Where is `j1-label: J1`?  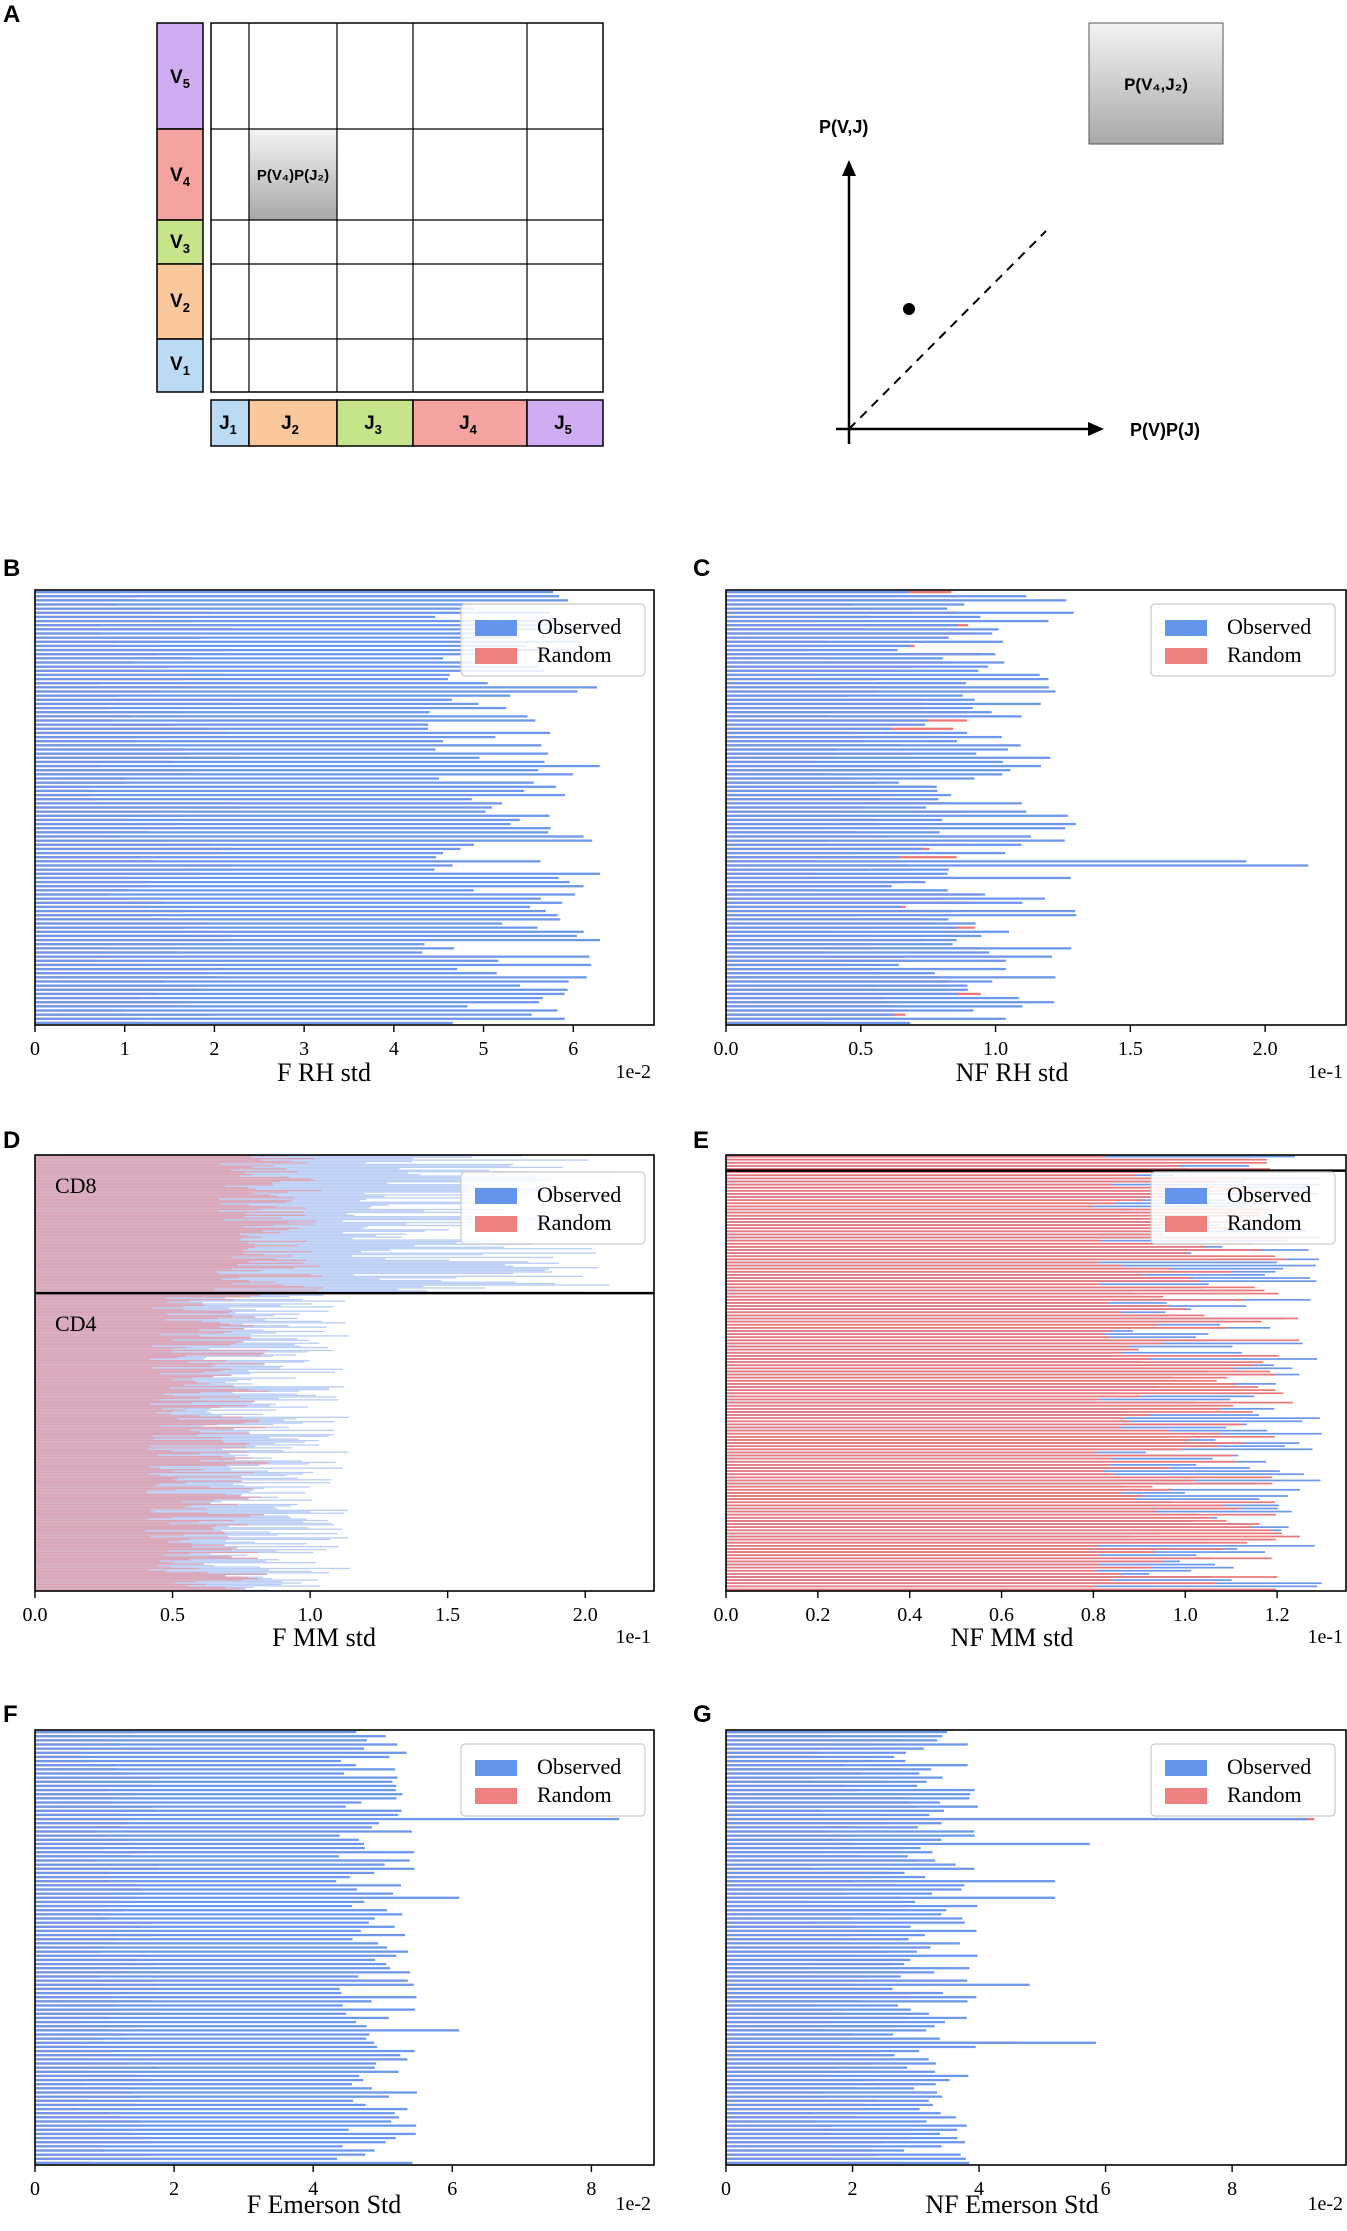
j1-label: J1 is located at coordinates (228, 425).